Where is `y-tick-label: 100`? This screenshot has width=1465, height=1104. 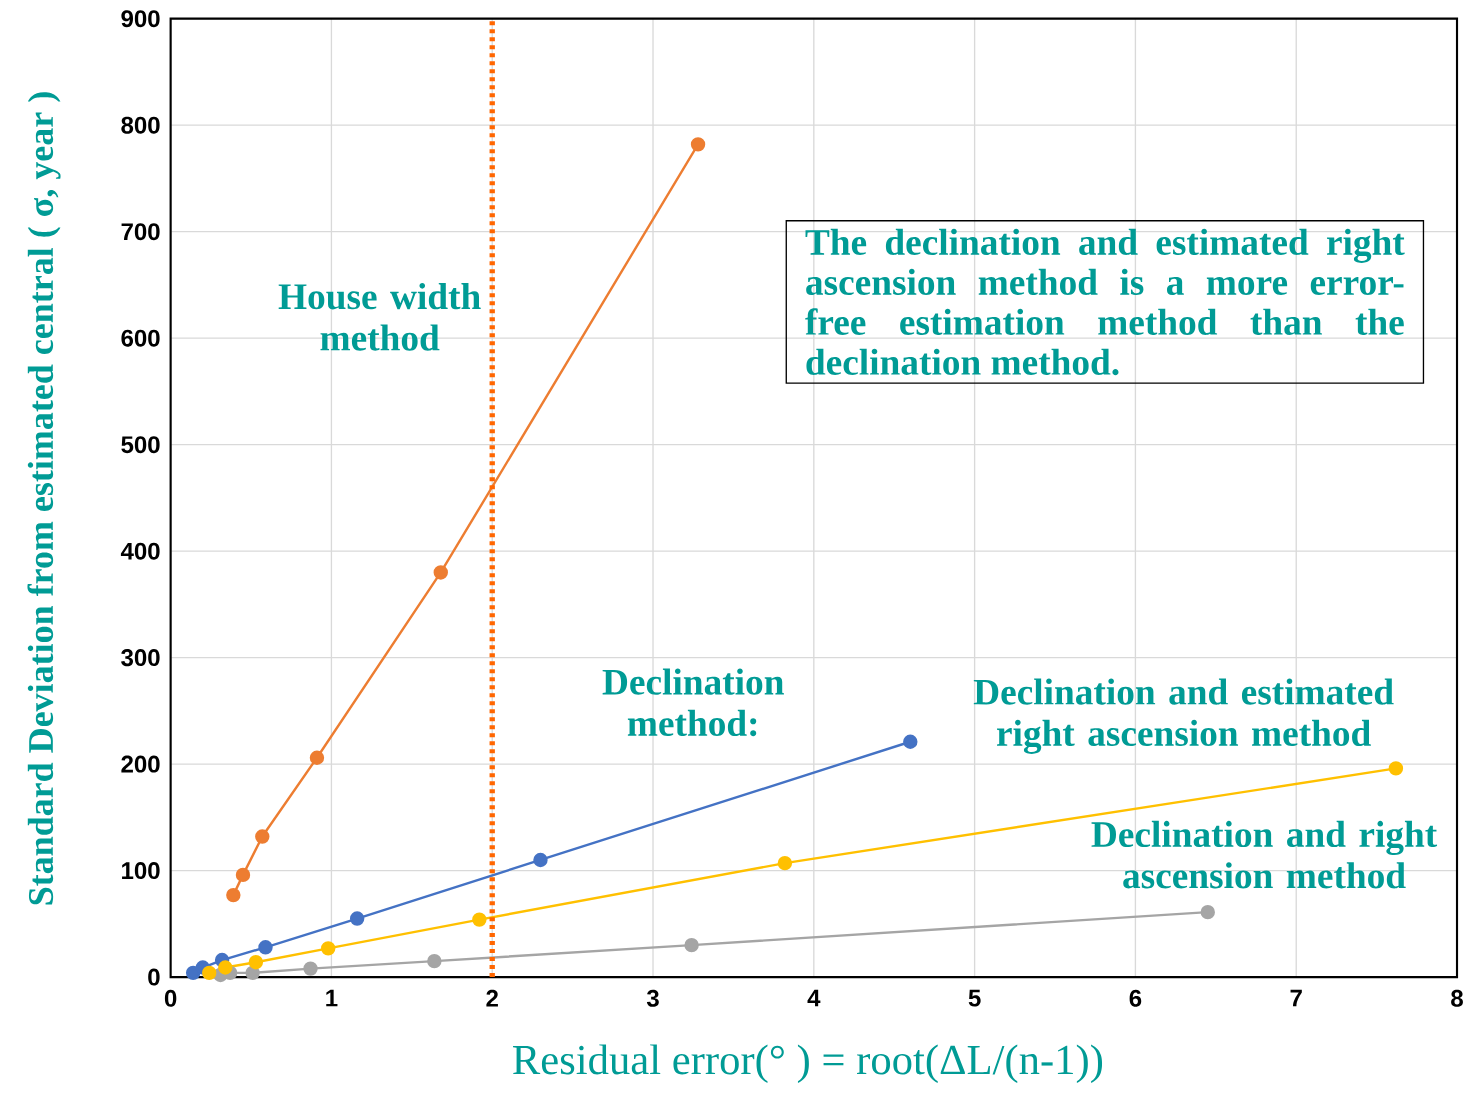 y-tick-label: 100 is located at coordinates (141, 871).